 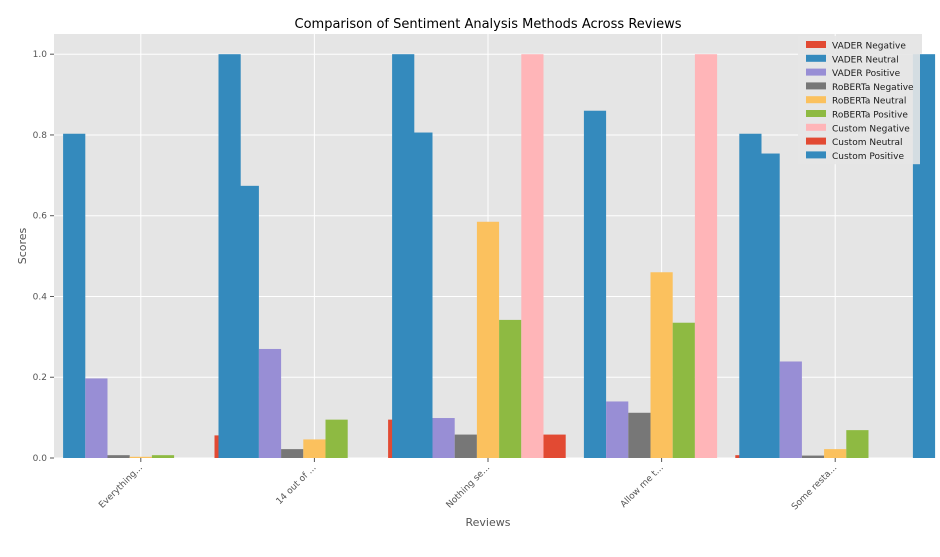 What do you see at coordinates (40, 136) in the screenshot?
I see `y-tick-label: 0.8` at bounding box center [40, 136].